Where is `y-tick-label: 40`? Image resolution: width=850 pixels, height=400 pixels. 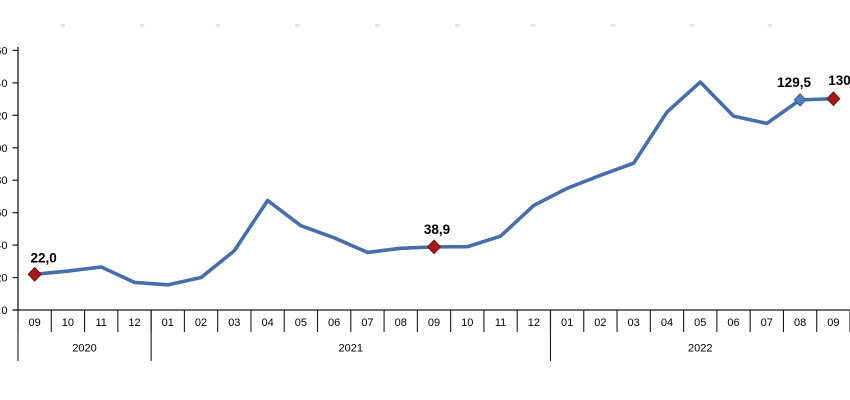 y-tick-label: 40 is located at coordinates (4, 246).